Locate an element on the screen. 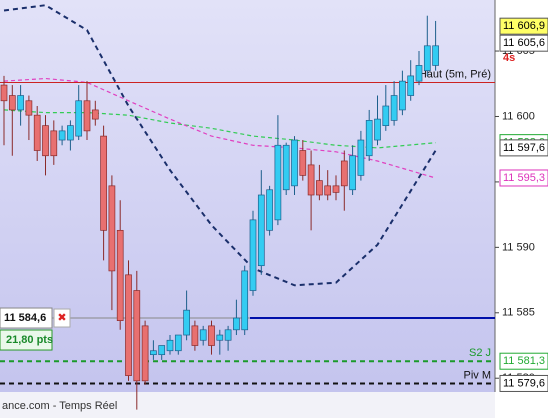 The width and height of the screenshot is (548, 418). close-icon: ✖ is located at coordinates (61, 318).